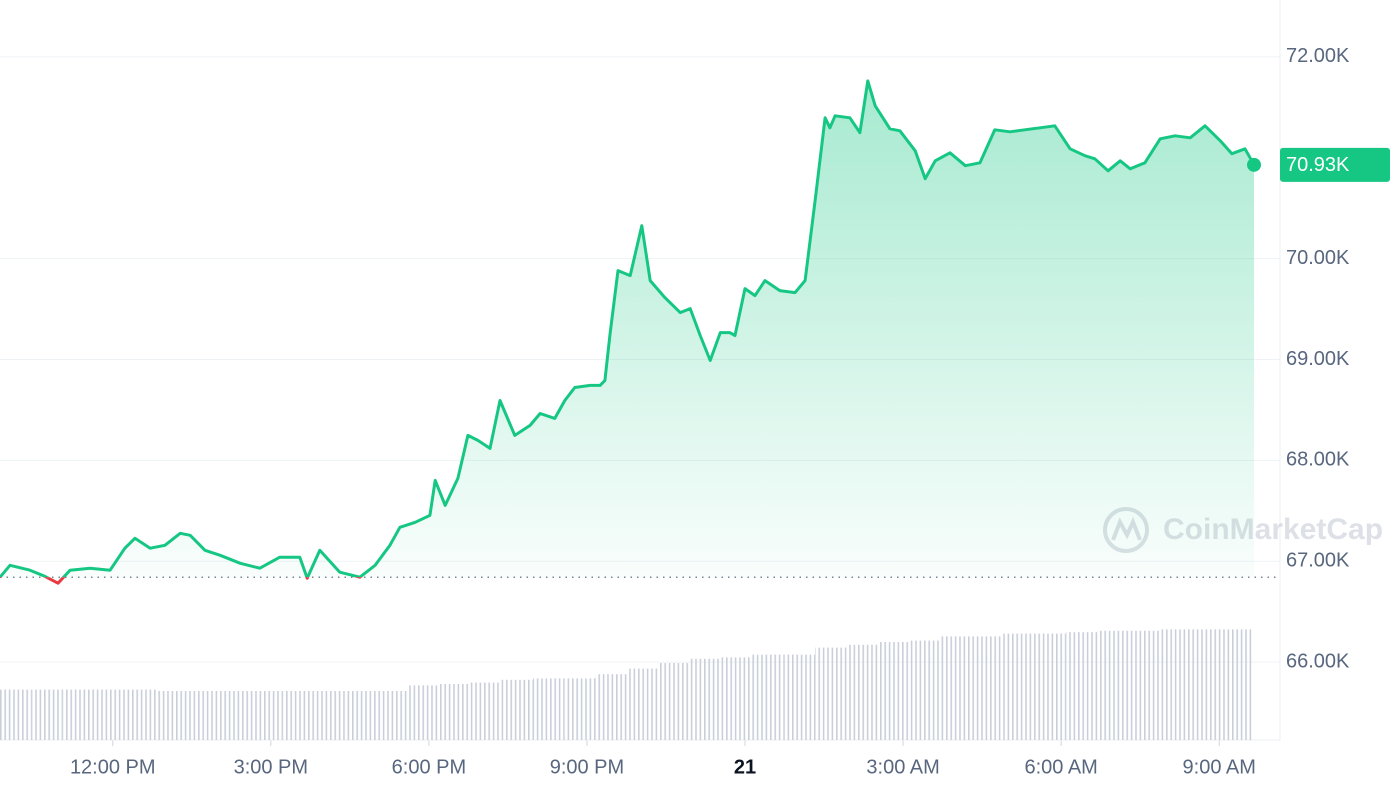 The image size is (1392, 792). Describe the element at coordinates (1318, 561) in the screenshot. I see `y-tick-label: 67.00K` at that location.